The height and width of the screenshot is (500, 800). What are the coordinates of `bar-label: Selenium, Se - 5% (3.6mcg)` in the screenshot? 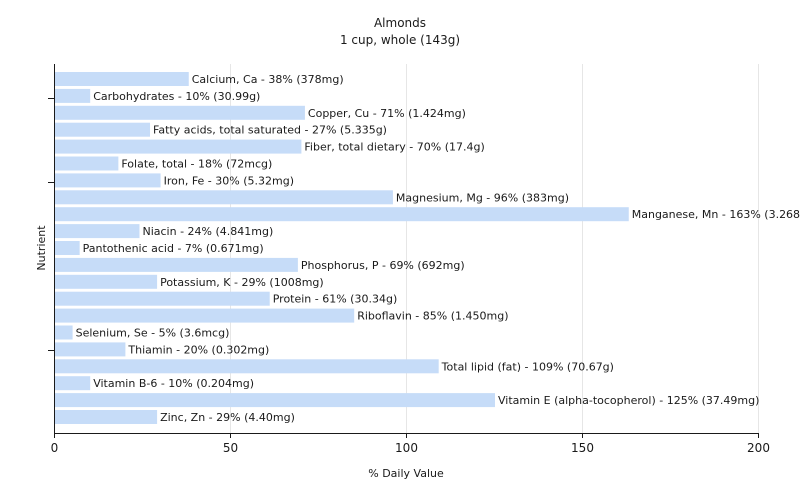 It's located at (153, 333).